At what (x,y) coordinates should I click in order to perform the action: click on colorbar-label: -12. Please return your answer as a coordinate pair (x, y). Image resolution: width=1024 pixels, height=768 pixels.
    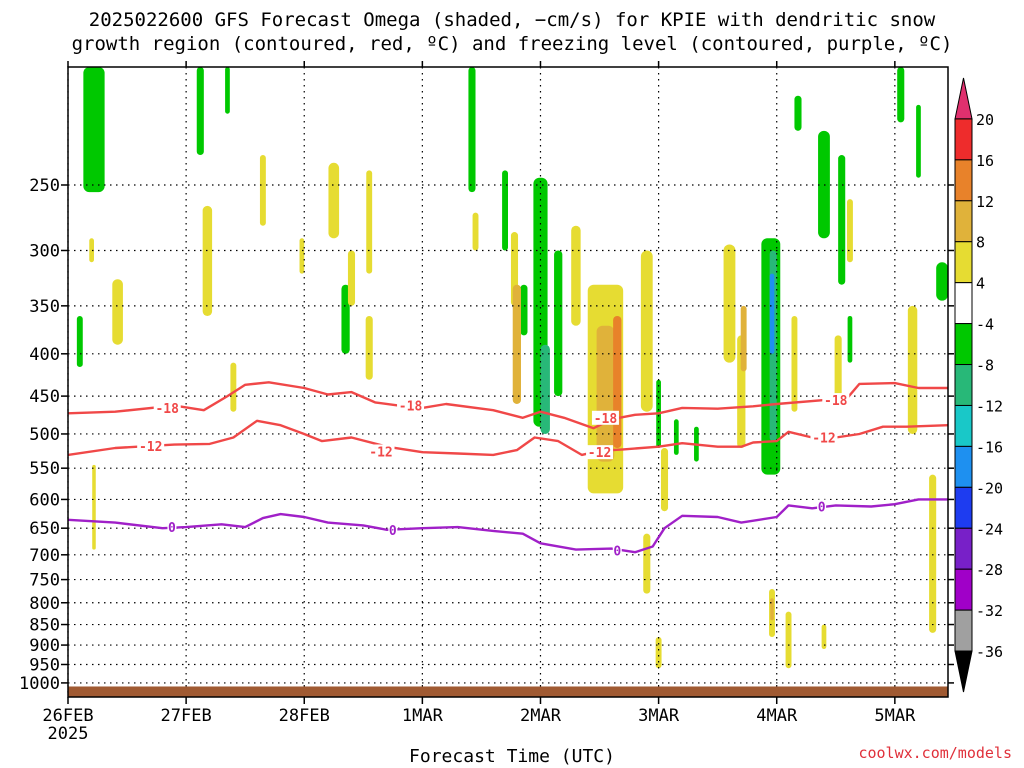
    Looking at the image, I should click on (989, 406).